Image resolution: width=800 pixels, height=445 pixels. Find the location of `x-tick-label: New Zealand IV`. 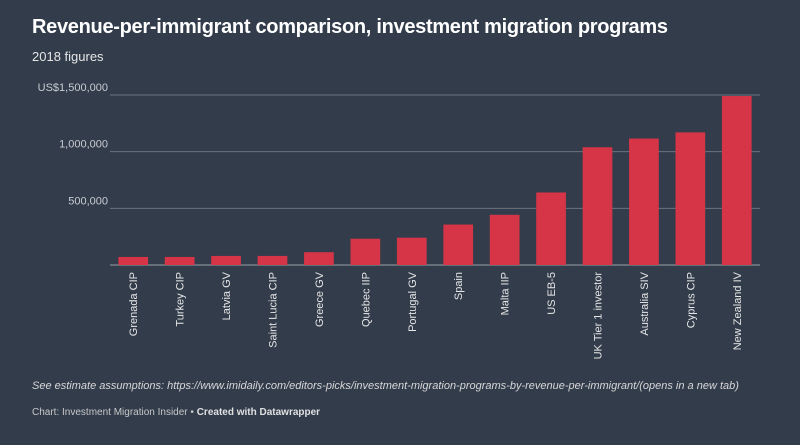

x-tick-label: New Zealand IV is located at coordinates (738, 310).